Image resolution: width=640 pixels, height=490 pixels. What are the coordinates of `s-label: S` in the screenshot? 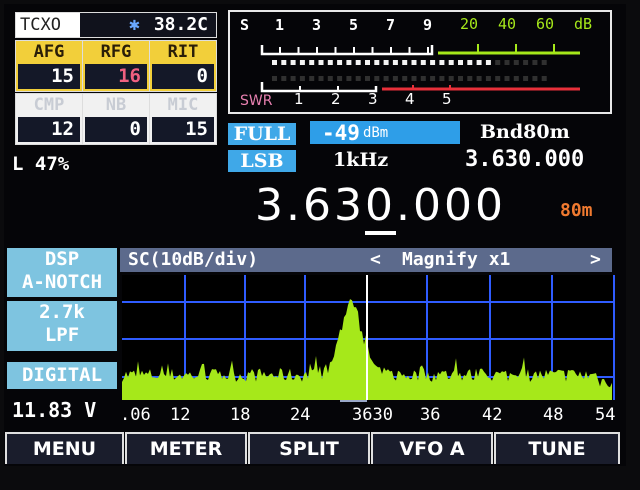 It's located at (244, 25).